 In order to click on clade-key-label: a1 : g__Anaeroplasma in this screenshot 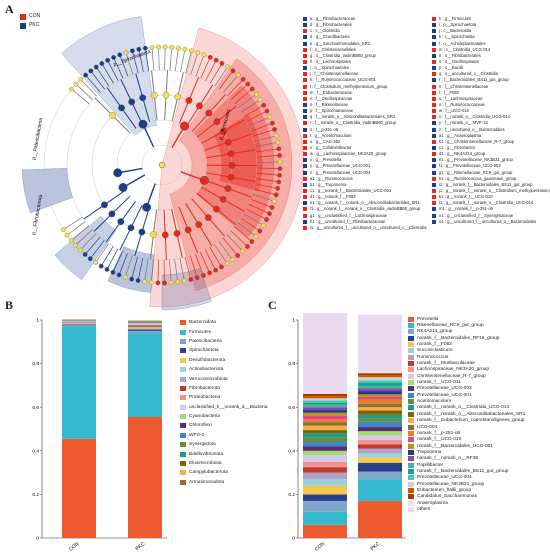, I will do `click(460, 135)`.